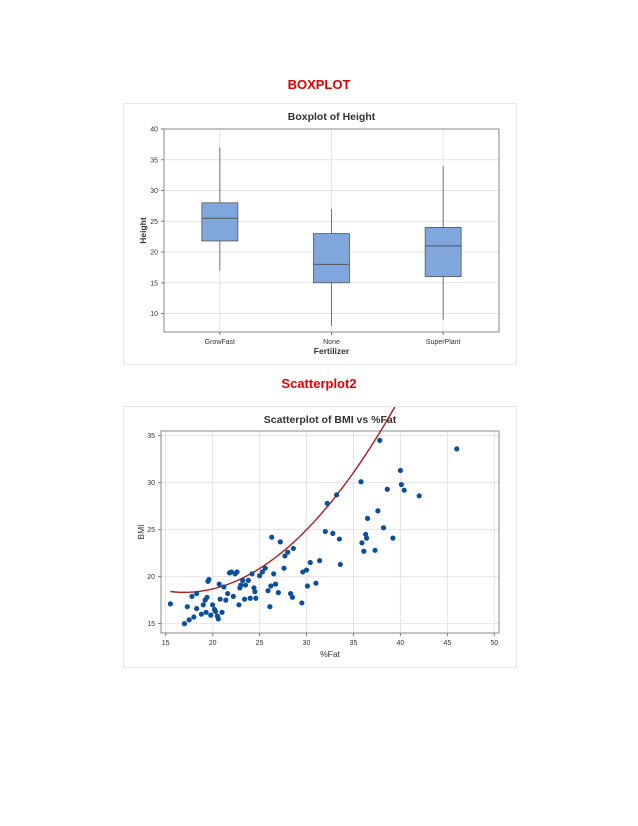 The width and height of the screenshot is (638, 826). Describe the element at coordinates (141, 531) in the screenshot. I see `y-axis-label: BMI` at that location.